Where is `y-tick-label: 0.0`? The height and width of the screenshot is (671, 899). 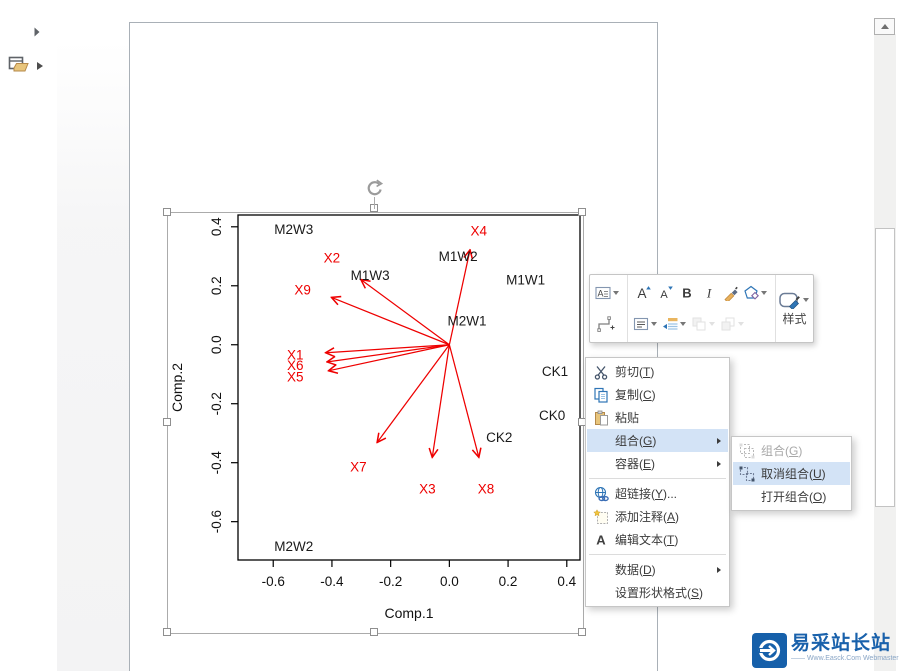
y-tick-label: 0.0 is located at coordinates (216, 344).